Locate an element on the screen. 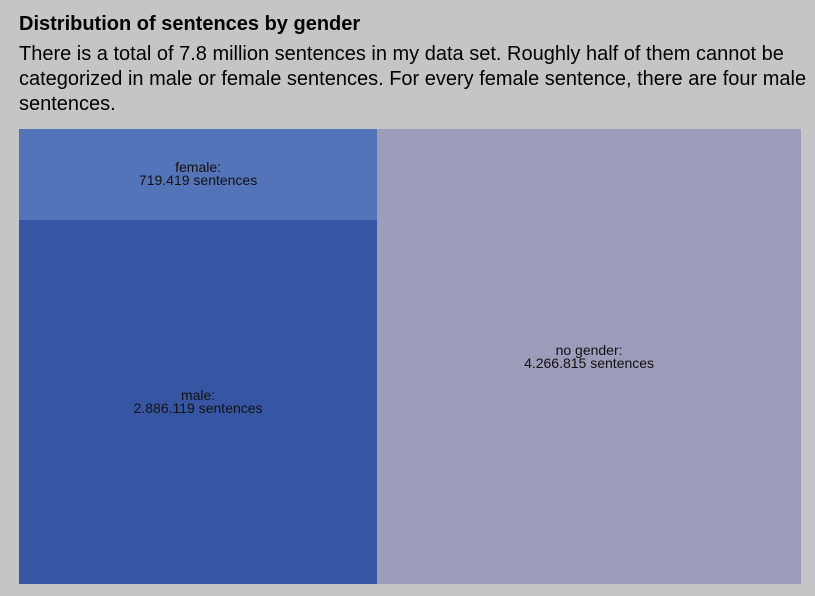 The image size is (815, 596). tile-value: 719.419 sentences is located at coordinates (198, 180).